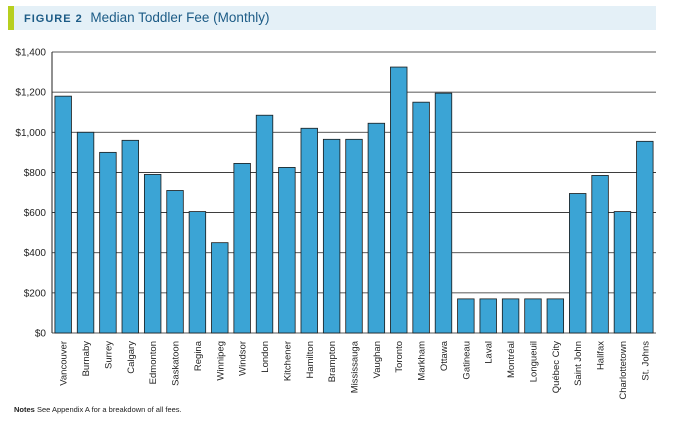 This screenshot has width=676, height=422. I want to click on x-tick-label: Montréal, so click(511, 359).